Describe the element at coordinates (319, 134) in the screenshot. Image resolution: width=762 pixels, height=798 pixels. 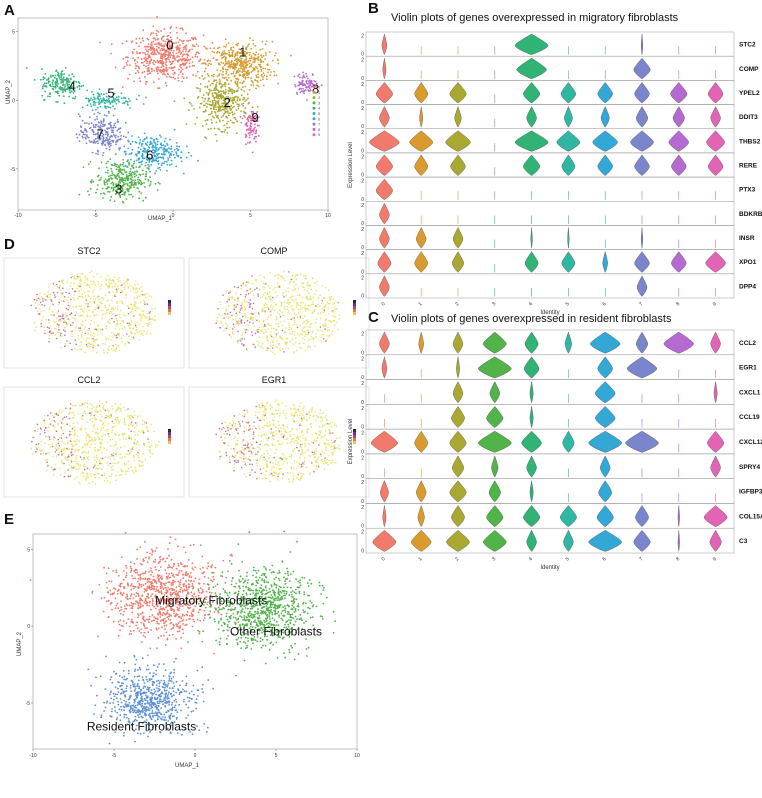
I see `umap-a-legend-label: 9` at that location.